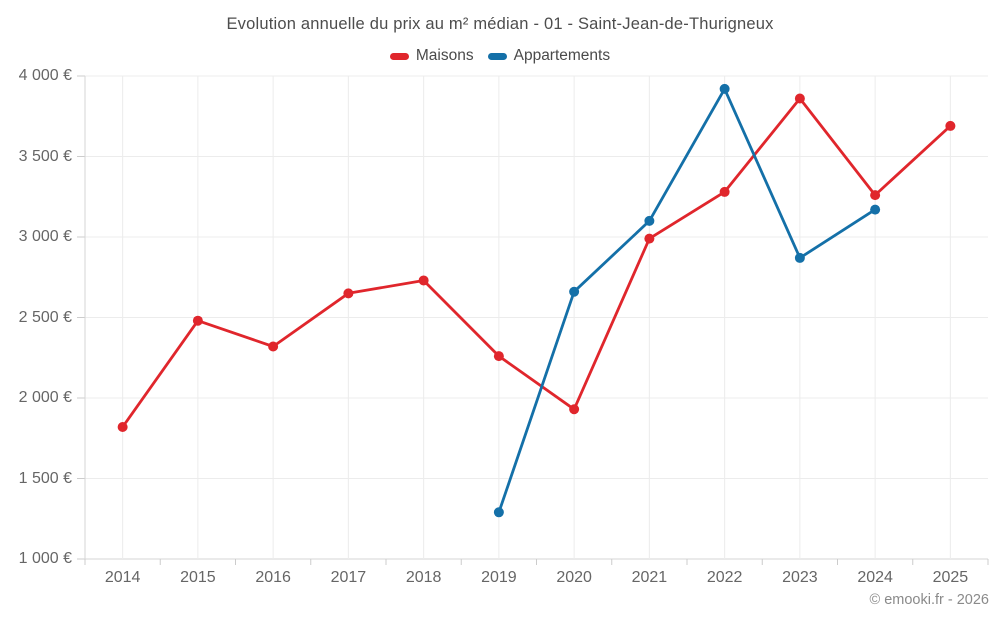  What do you see at coordinates (45, 558) in the screenshot?
I see `y-tick-label: 1 000 €` at bounding box center [45, 558].